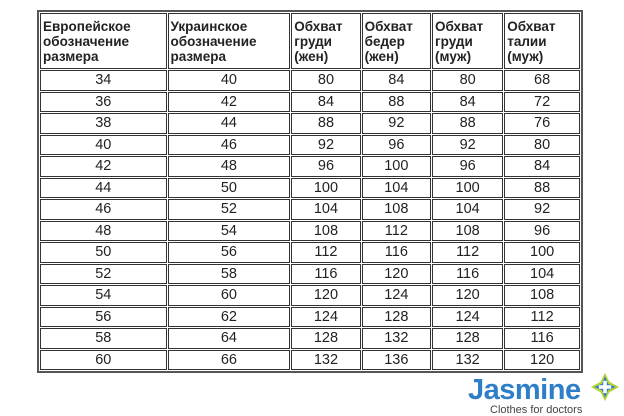 The image size is (624, 416). What do you see at coordinates (310, 295) in the screenshot?
I see `table-row: 54 60 120 124 120 108` at bounding box center [310, 295].